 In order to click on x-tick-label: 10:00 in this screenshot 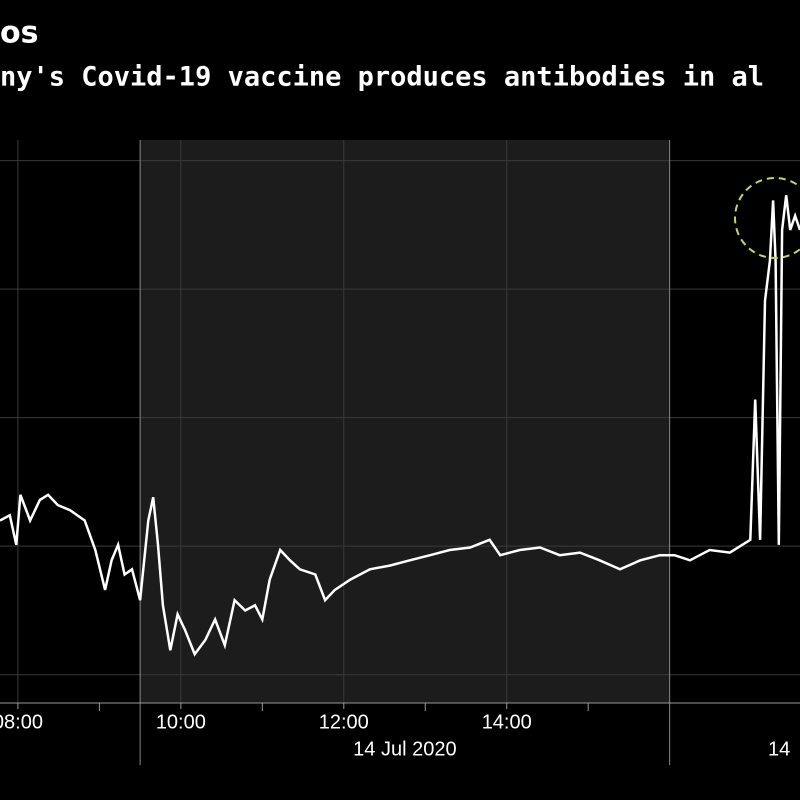, I will do `click(181, 722)`.